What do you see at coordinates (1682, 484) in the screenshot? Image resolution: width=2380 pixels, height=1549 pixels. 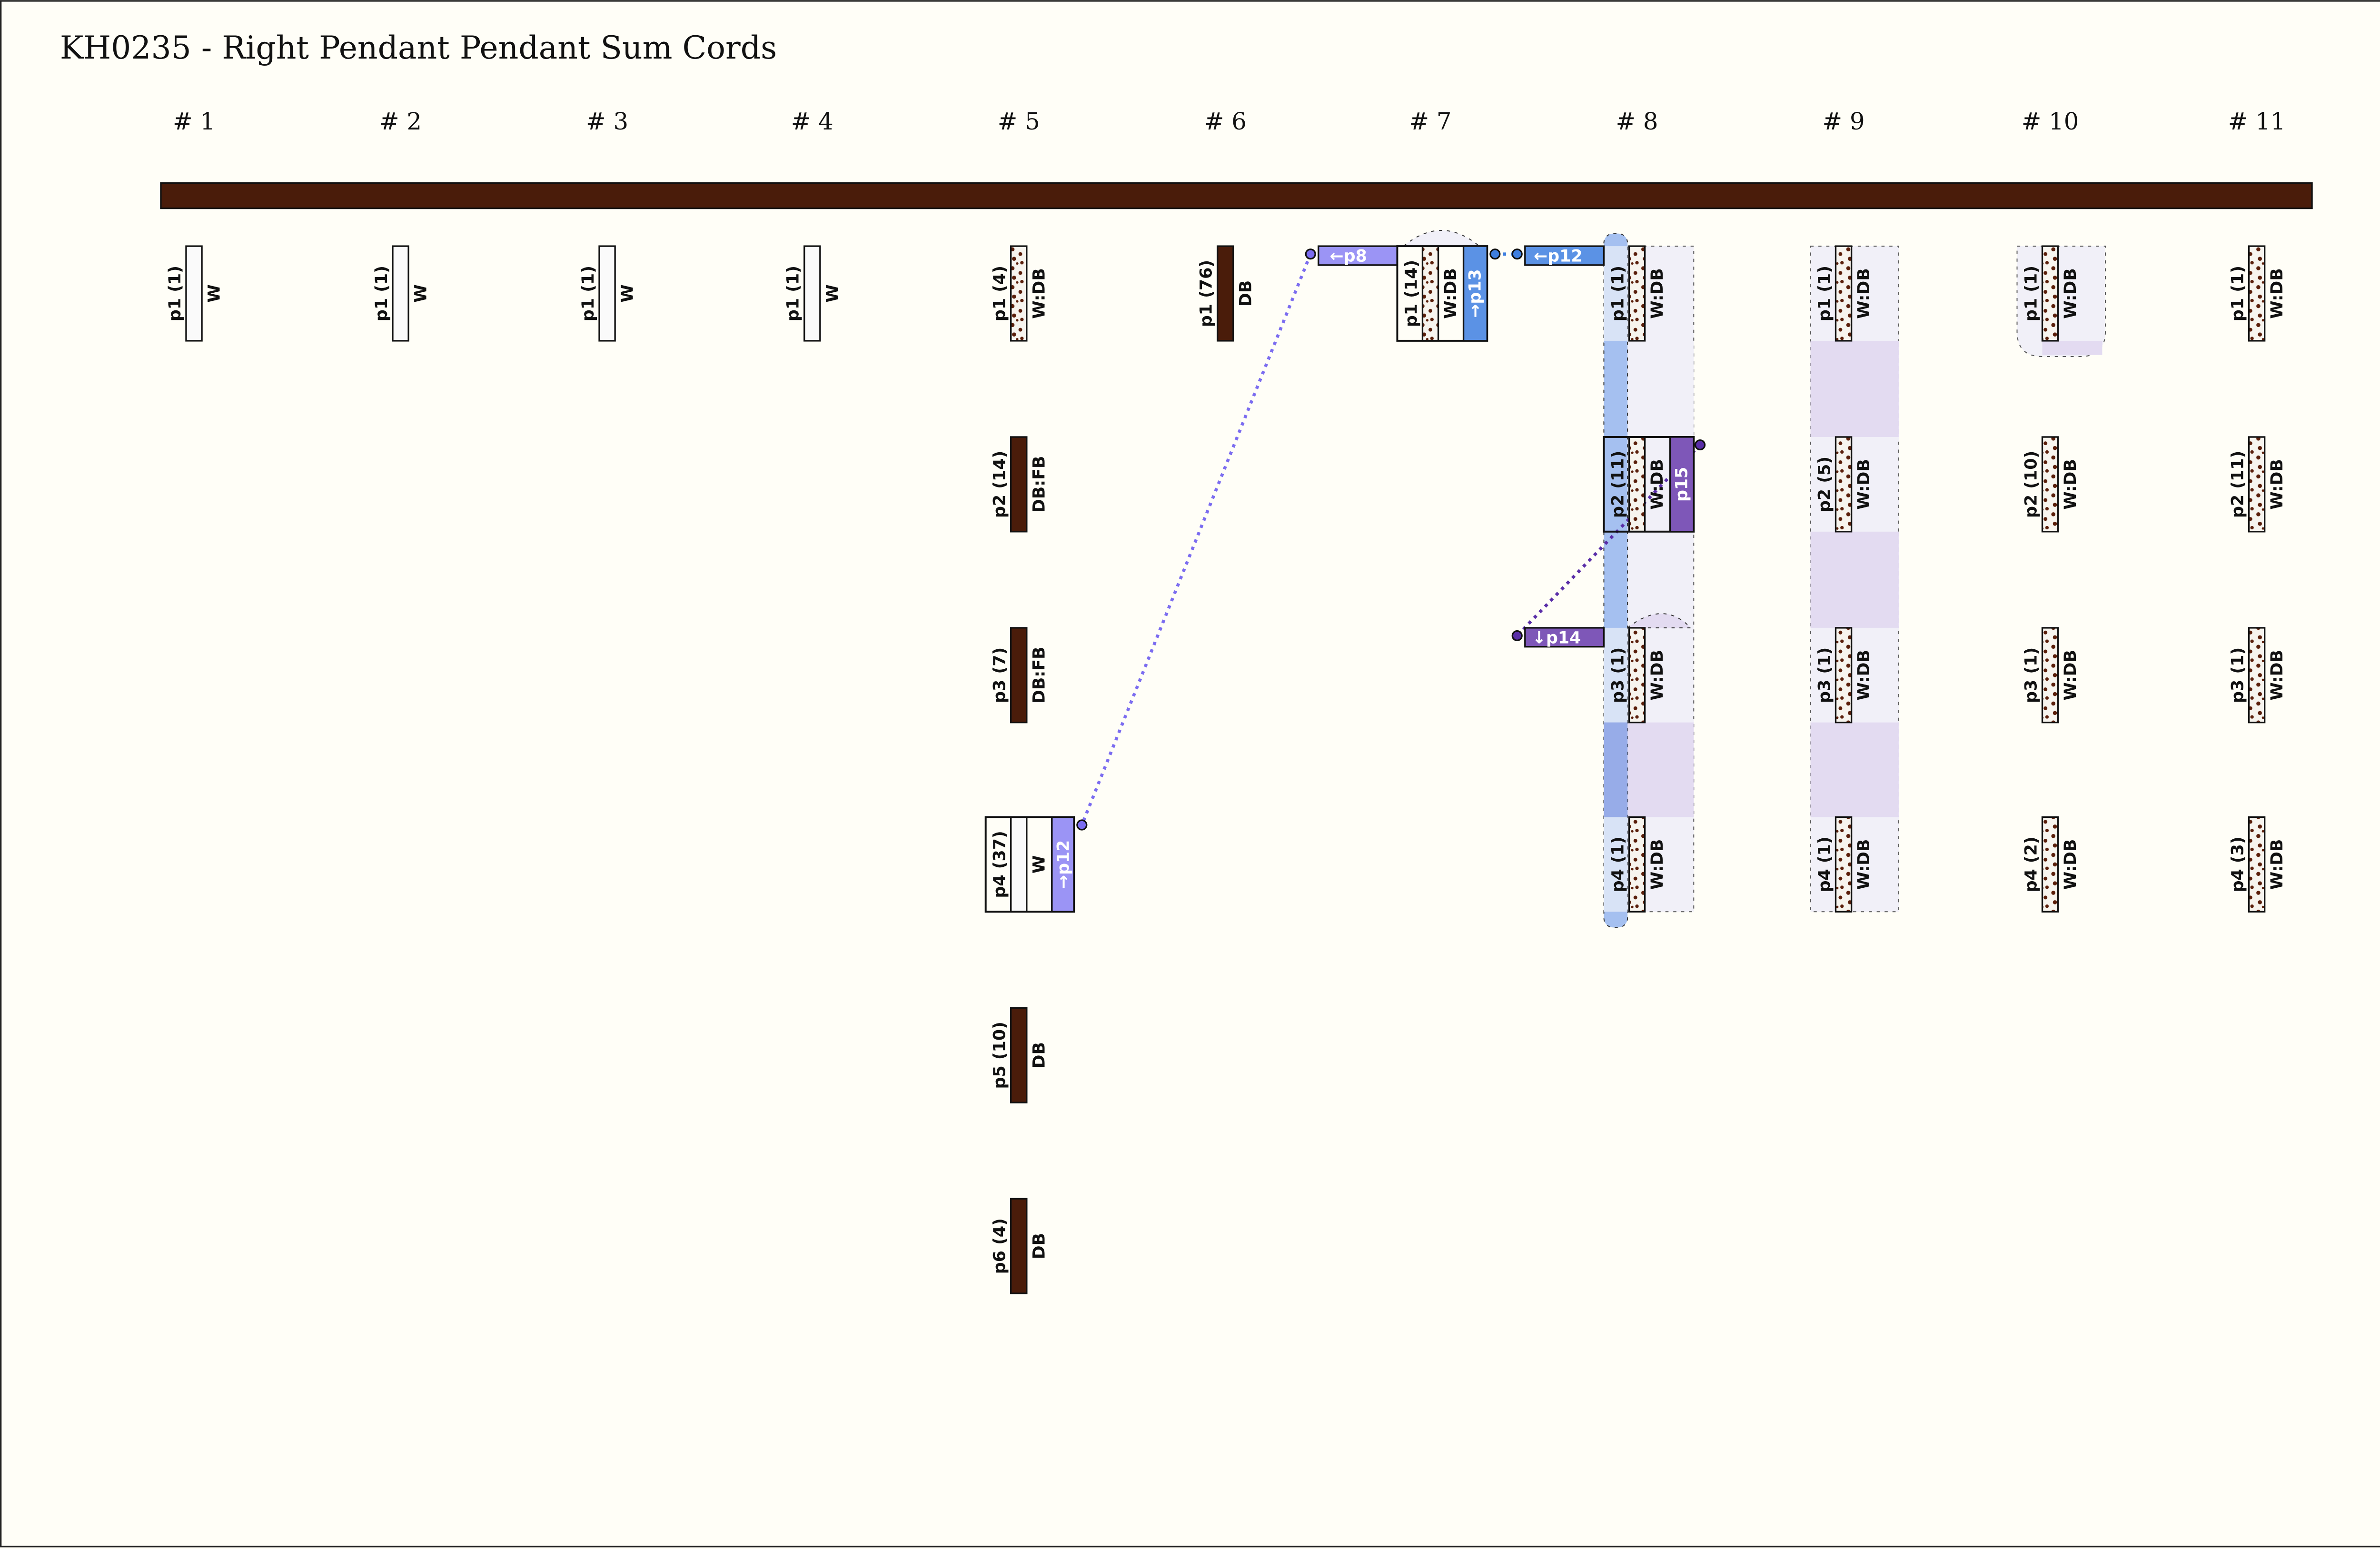 I see `tag-p15-cell` at bounding box center [1682, 484].